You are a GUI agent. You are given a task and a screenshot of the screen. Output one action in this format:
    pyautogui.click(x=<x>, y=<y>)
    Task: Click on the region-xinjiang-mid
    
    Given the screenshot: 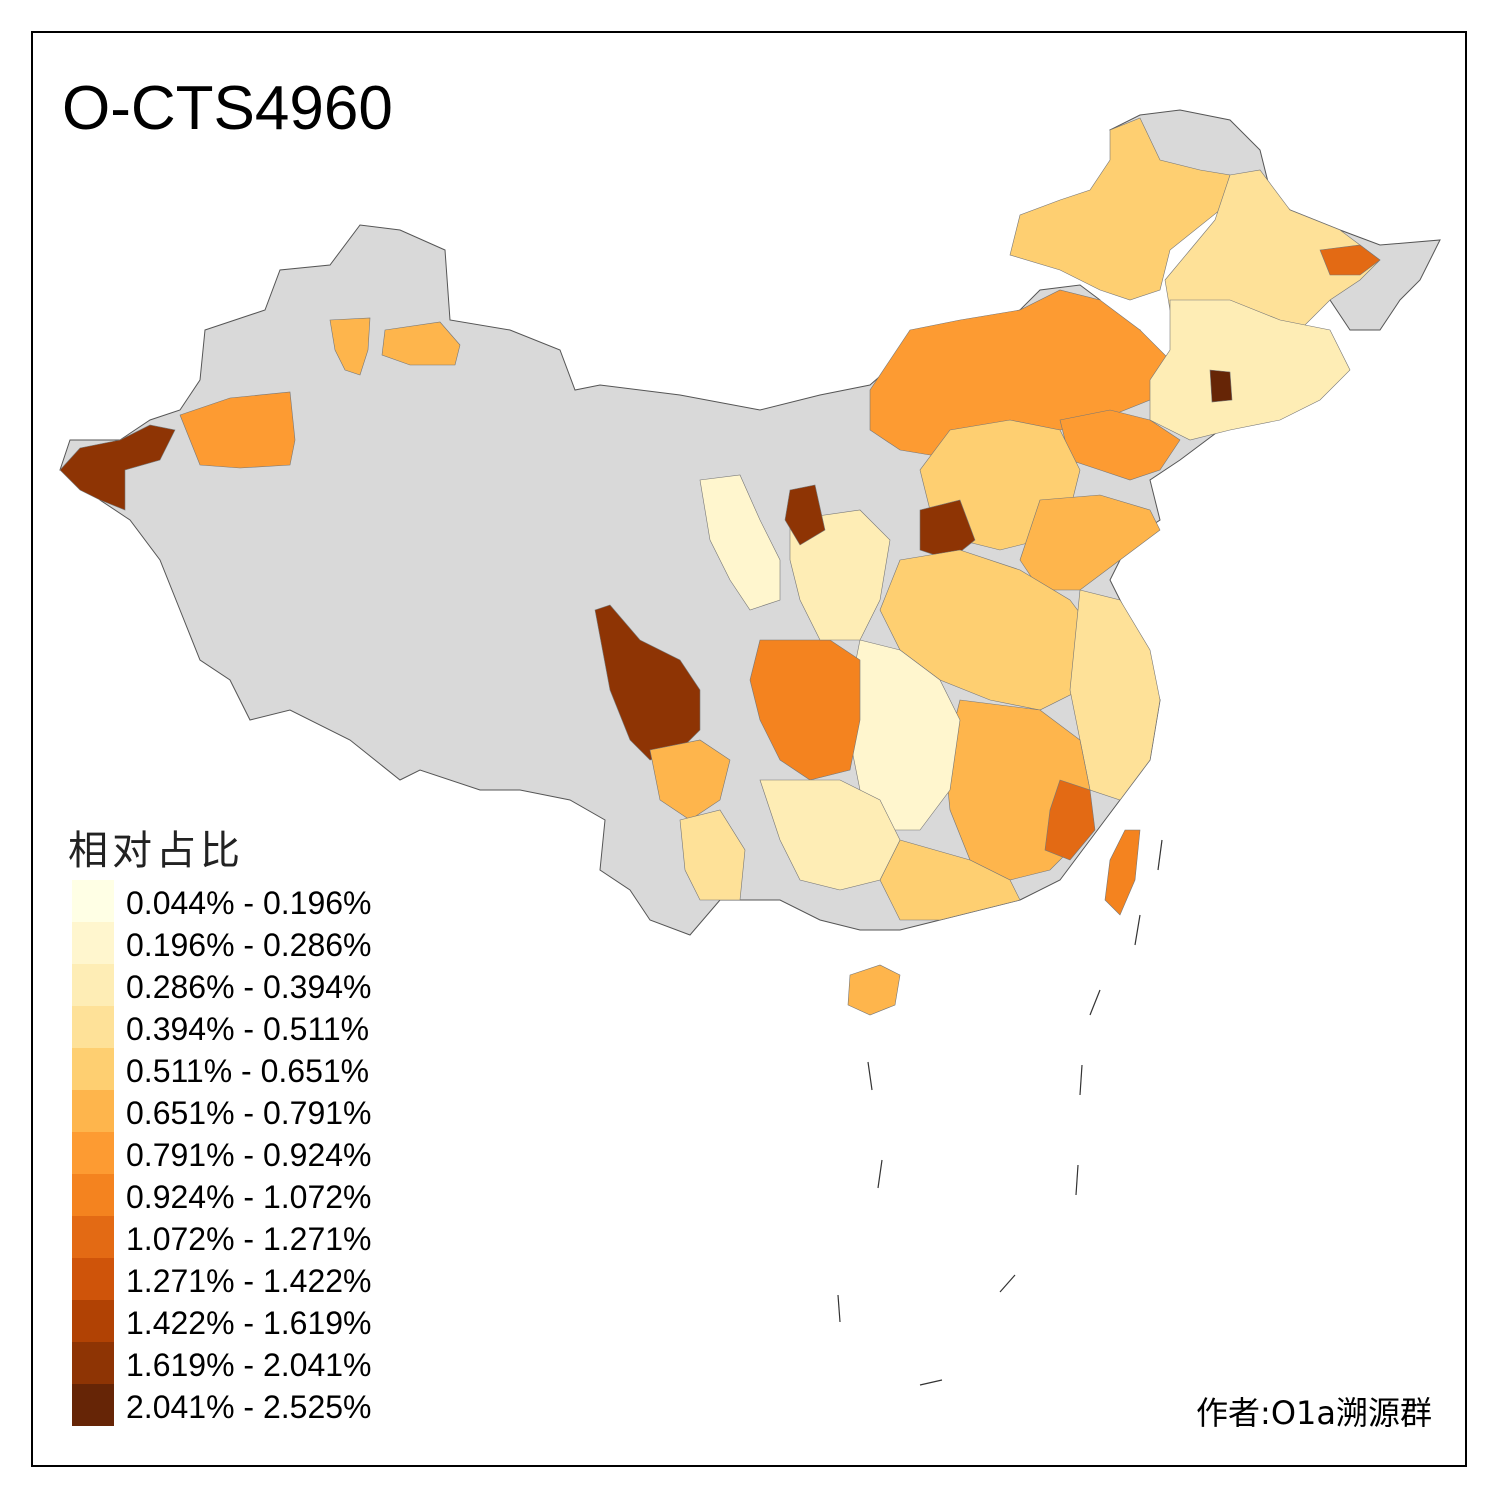 What is the action you would take?
    pyautogui.click(x=237, y=430)
    